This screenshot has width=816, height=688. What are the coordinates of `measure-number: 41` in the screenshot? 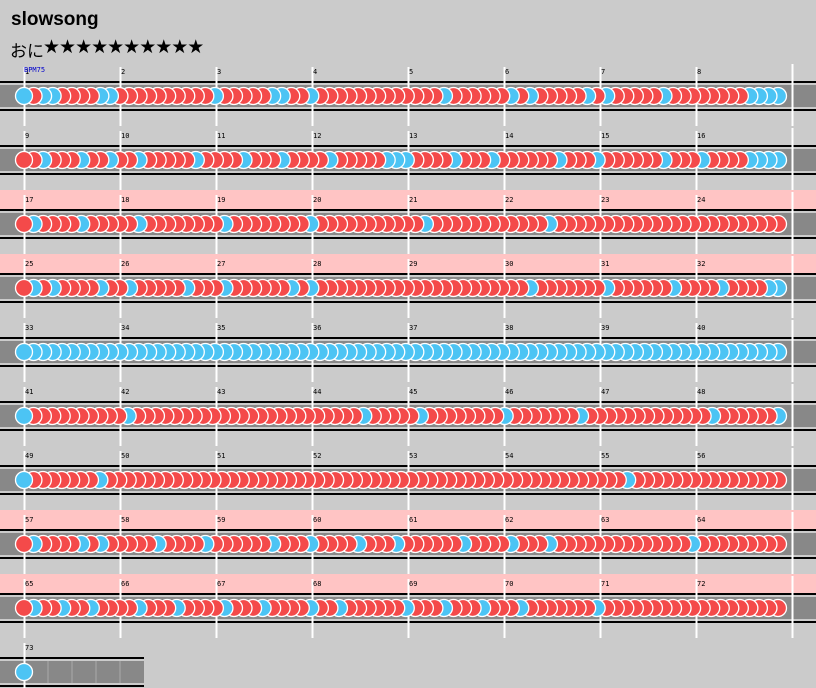 It's located at (29, 392).